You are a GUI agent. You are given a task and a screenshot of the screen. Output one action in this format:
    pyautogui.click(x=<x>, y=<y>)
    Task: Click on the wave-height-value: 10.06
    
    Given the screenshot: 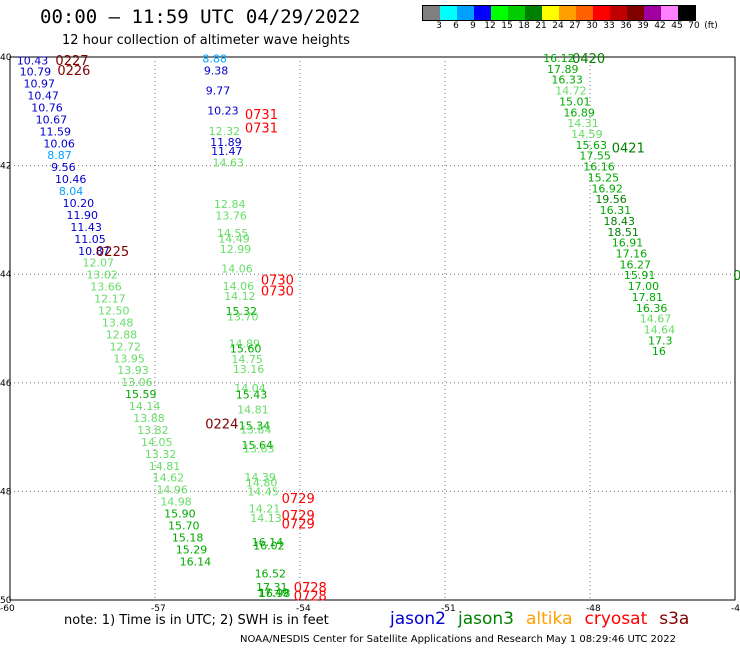 What is the action you would take?
    pyautogui.click(x=59, y=143)
    